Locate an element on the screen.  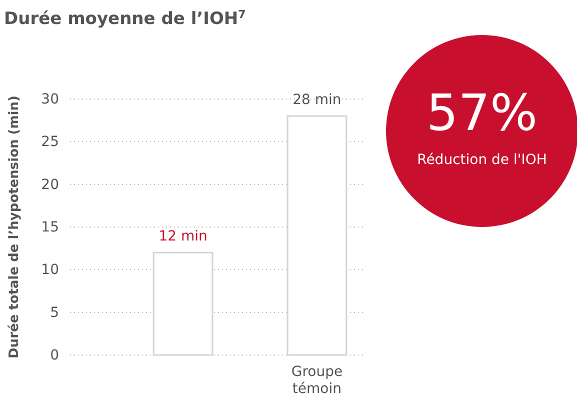
y-tick-label: 30 is located at coordinates (50, 99).